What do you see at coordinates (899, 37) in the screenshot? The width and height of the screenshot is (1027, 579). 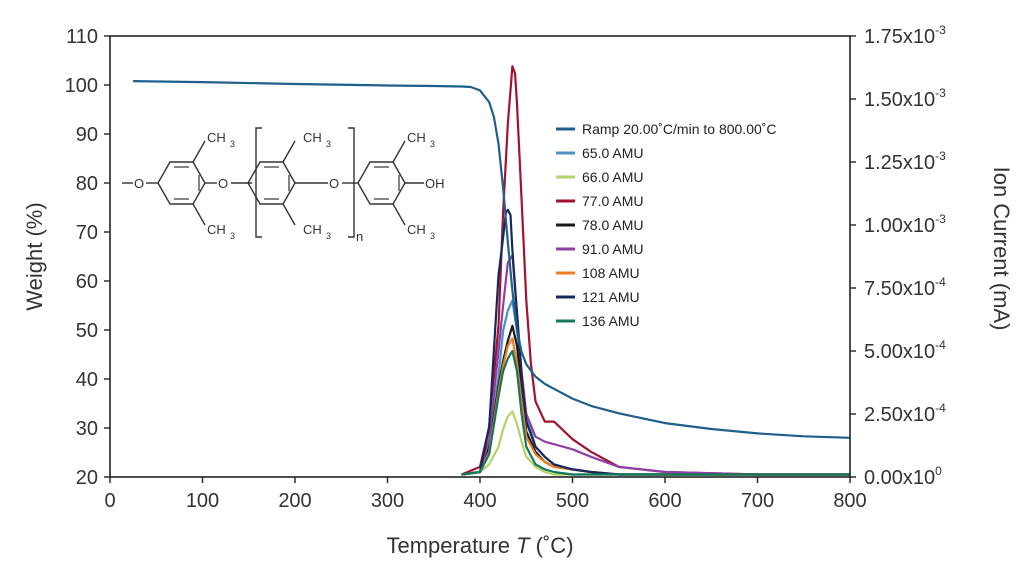 I see `y-right-tick-mantissa: 1.75x10` at bounding box center [899, 37].